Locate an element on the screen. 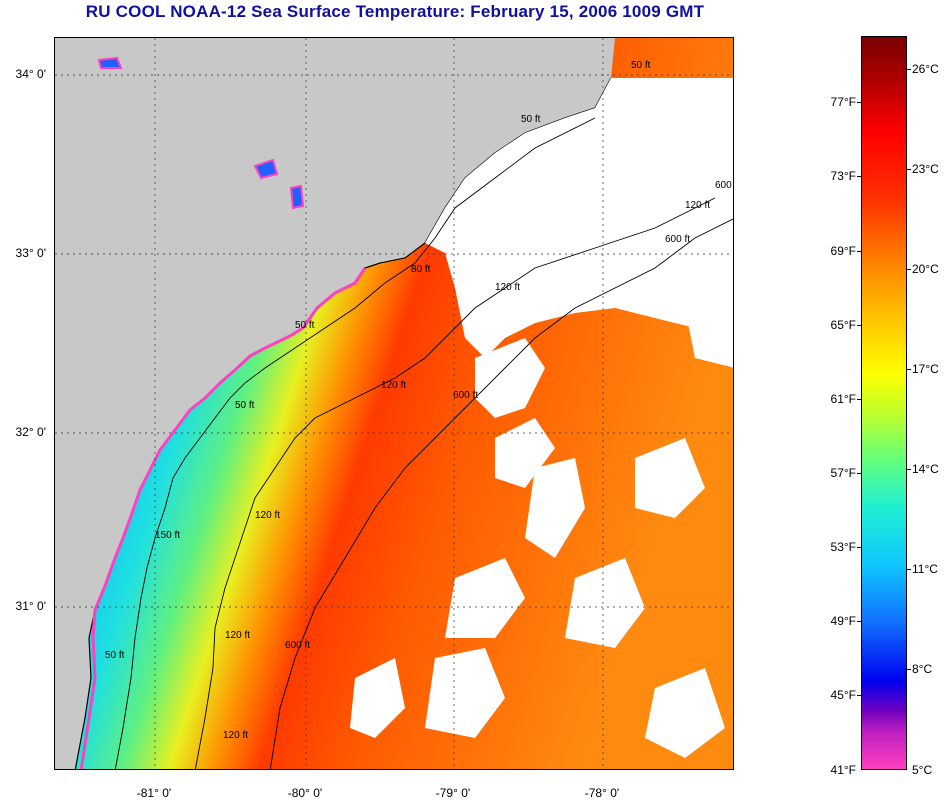  colorbar-f-label: 77°F is located at coordinates (843, 102).